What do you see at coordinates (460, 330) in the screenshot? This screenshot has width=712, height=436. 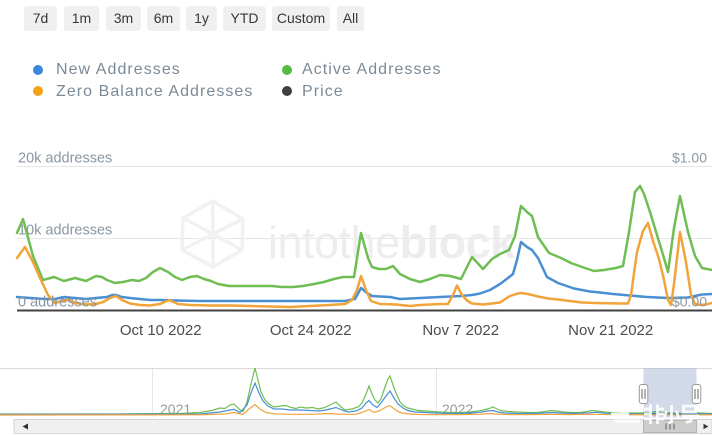 I see `svg-text: Nov 7 2022` at bounding box center [460, 330].